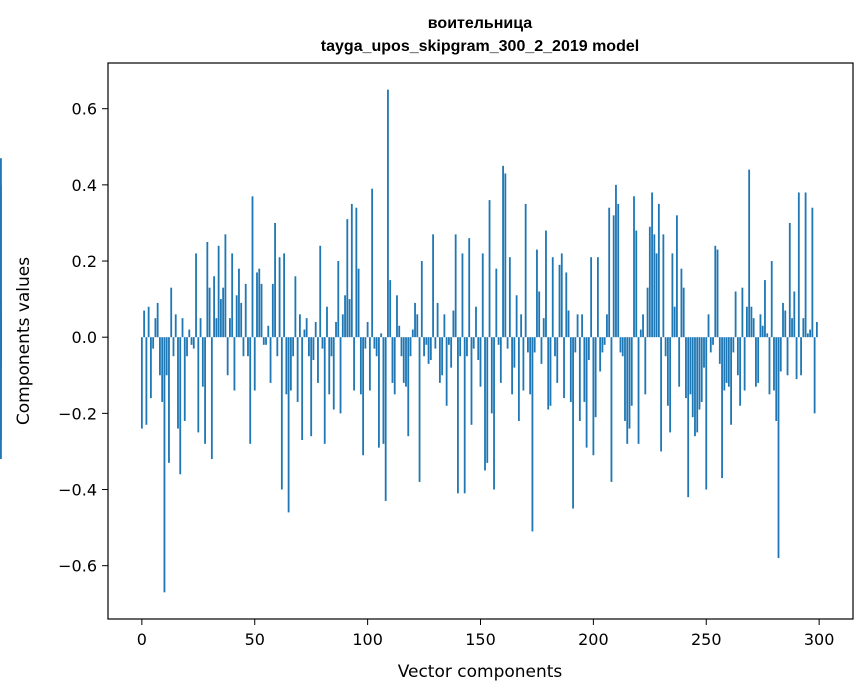  Describe the element at coordinates (24, 341) in the screenshot. I see `y-axis-label: Components values` at that location.